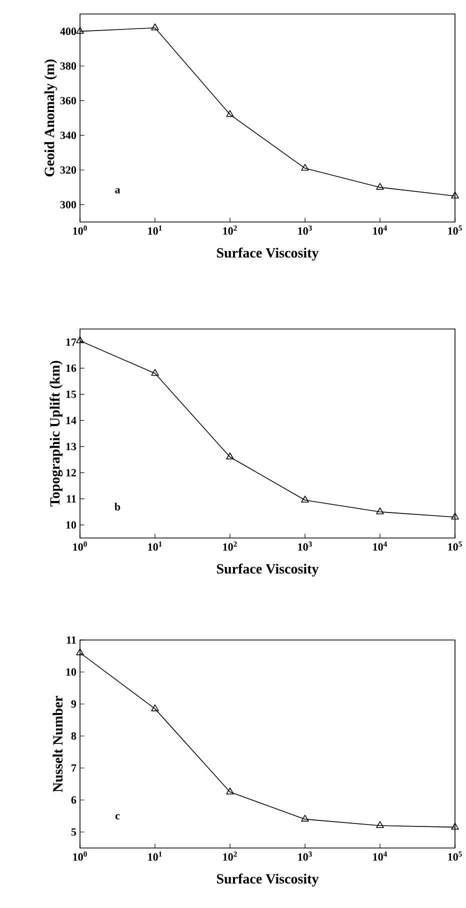  Describe the element at coordinates (68, 204) in the screenshot. I see `y-tick-label: 300` at that location.